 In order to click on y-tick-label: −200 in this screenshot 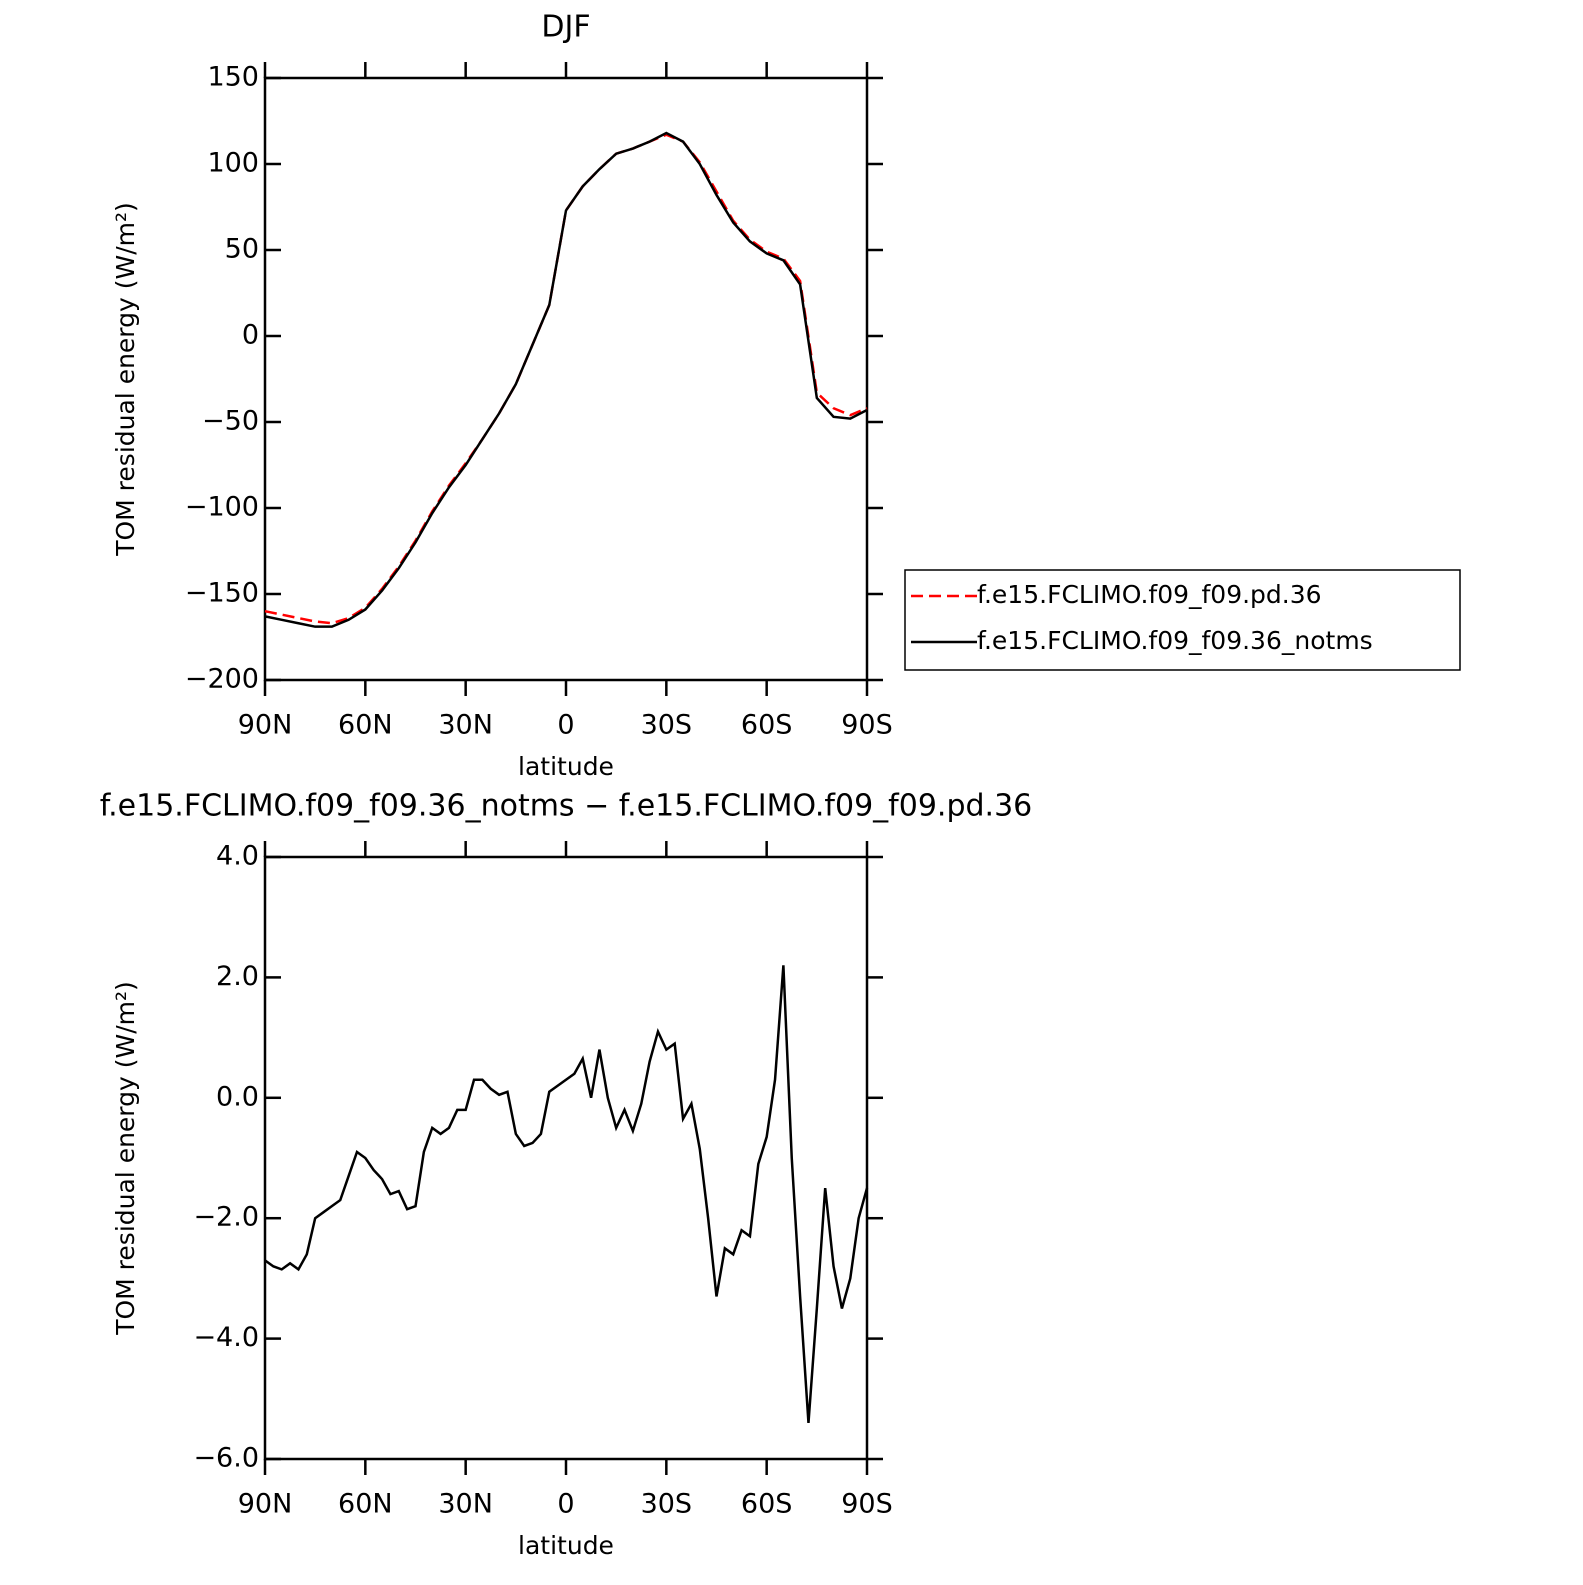, I will do `click(222, 679)`.